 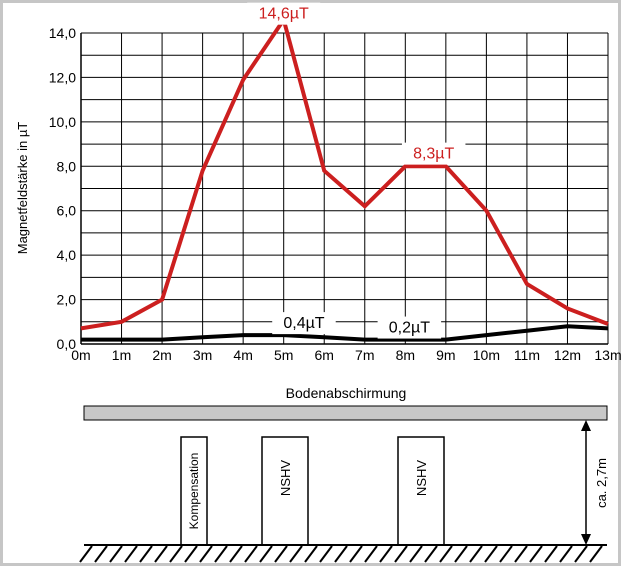 I want to click on x-tick-label: 9m, so click(x=445, y=355).